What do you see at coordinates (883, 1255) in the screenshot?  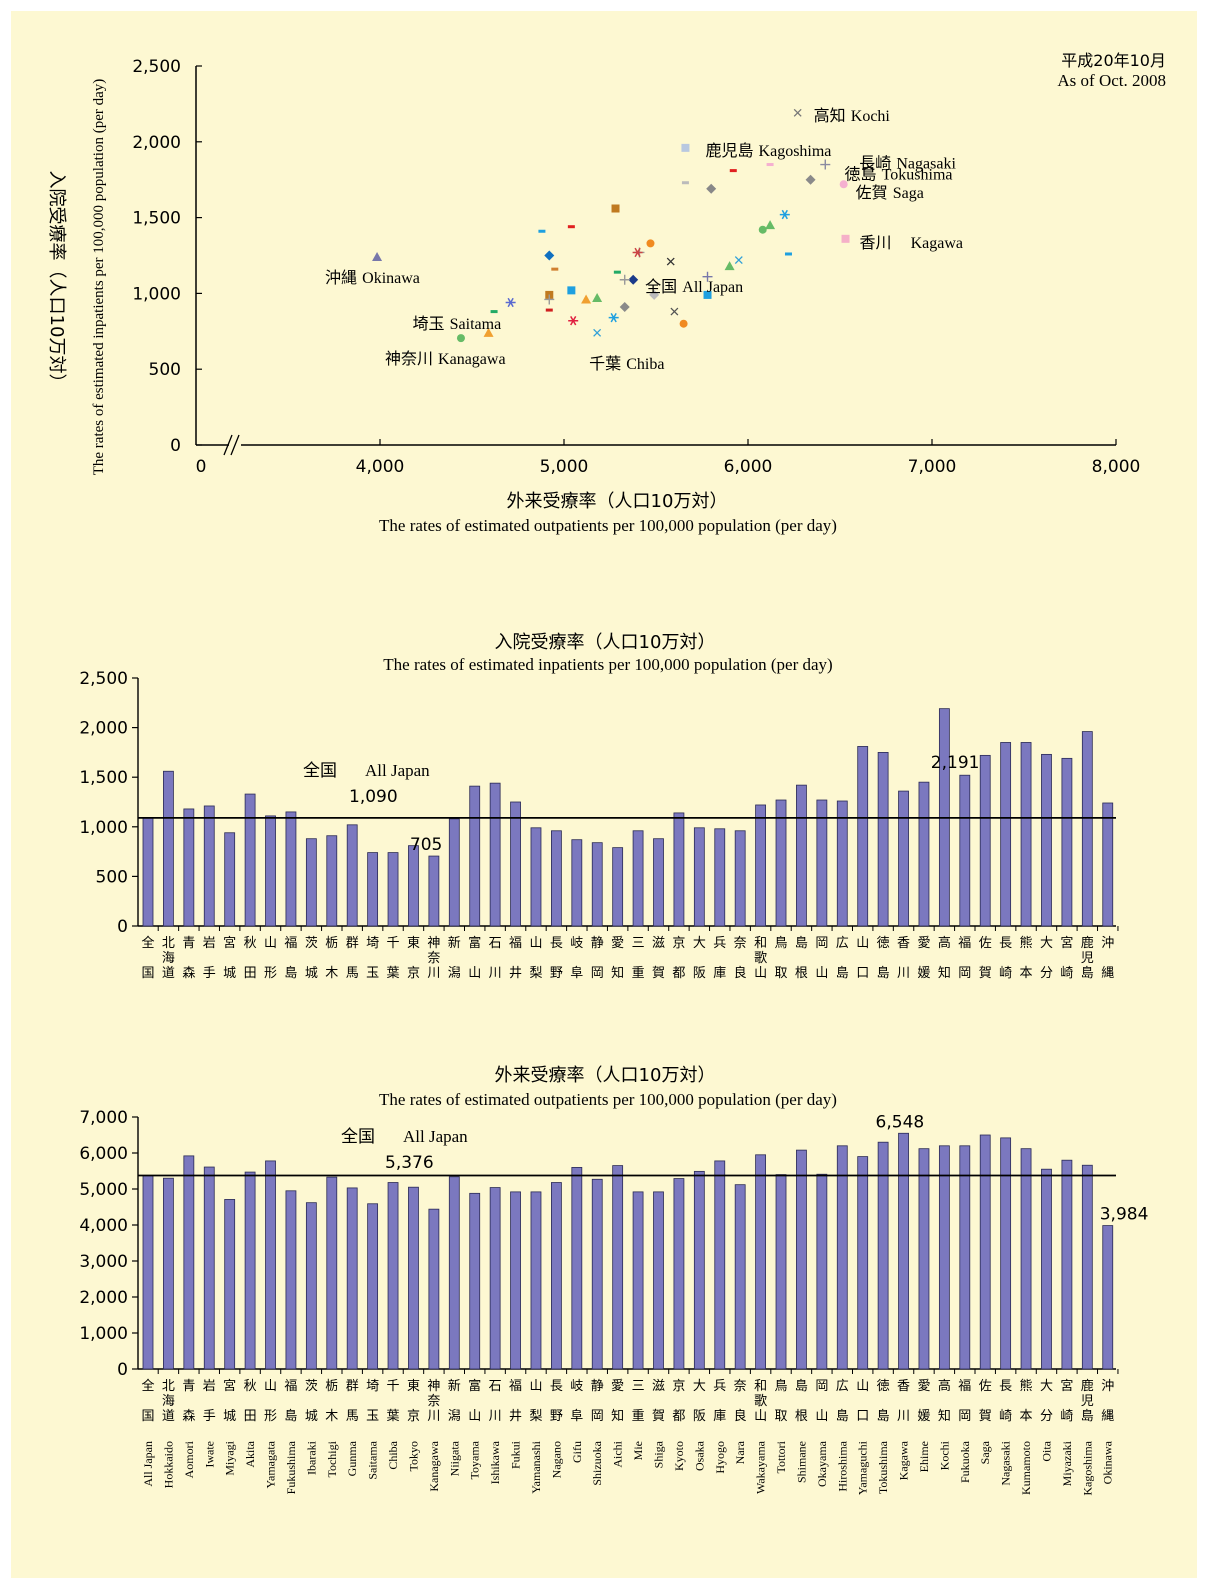 I see `bar-tokushima` at bounding box center [883, 1255].